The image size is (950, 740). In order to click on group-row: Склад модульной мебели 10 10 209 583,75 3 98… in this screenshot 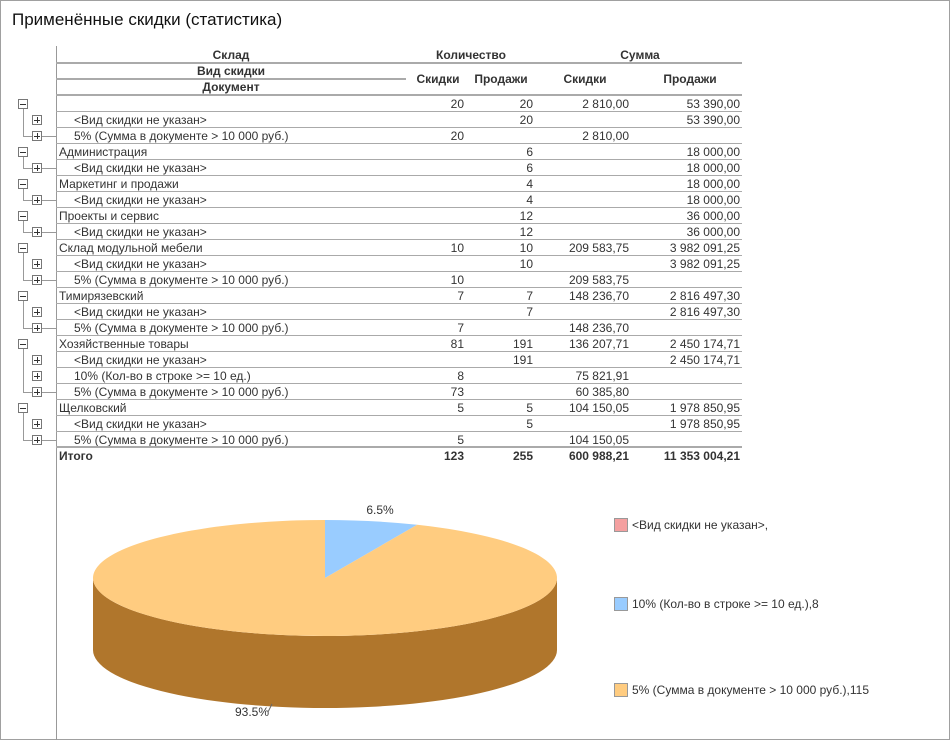, I will do `click(371, 248)`.